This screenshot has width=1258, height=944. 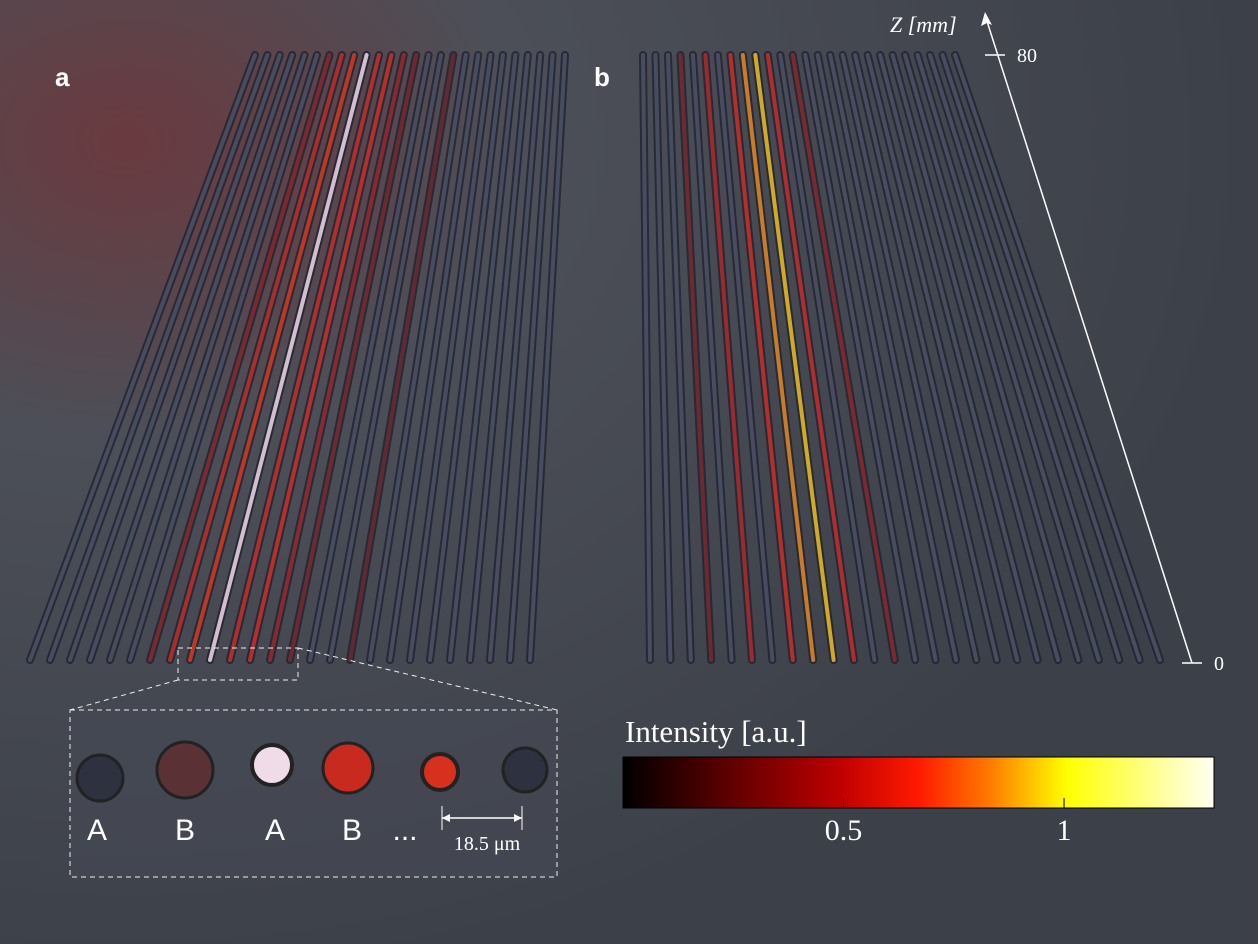 I want to click on axis-label: Z [mm], so click(x=923, y=24).